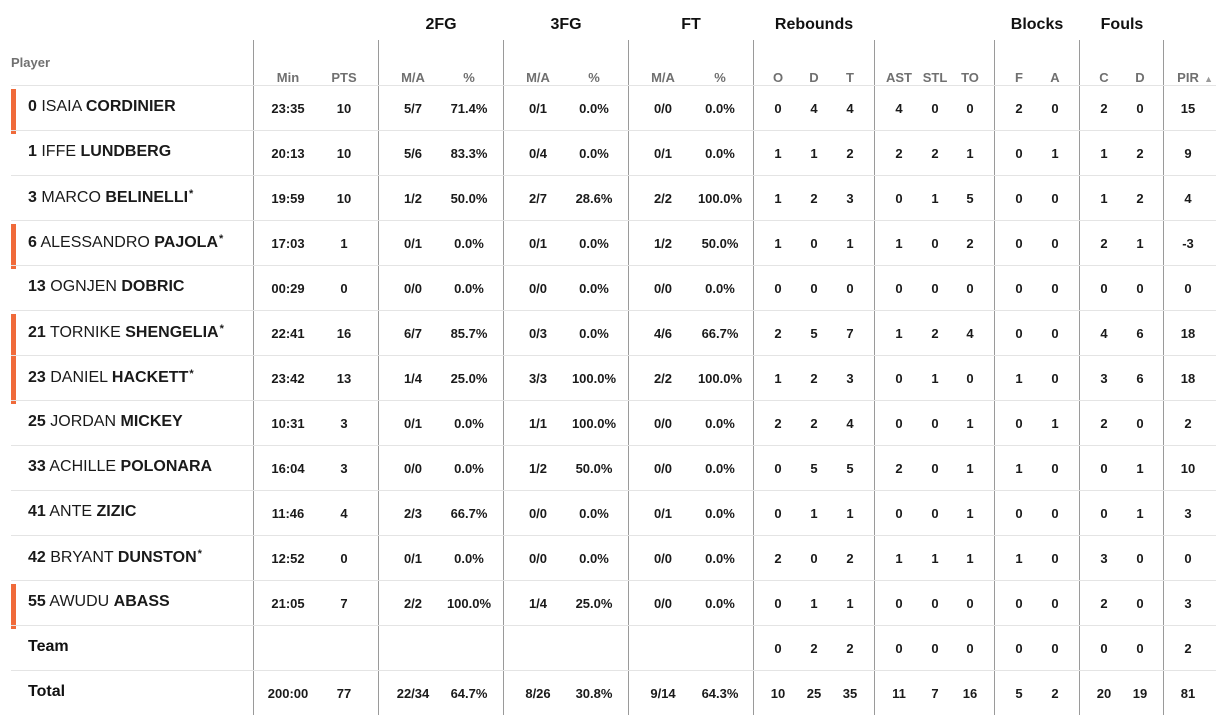  I want to click on col-header-reb-o: O, so click(778, 77).